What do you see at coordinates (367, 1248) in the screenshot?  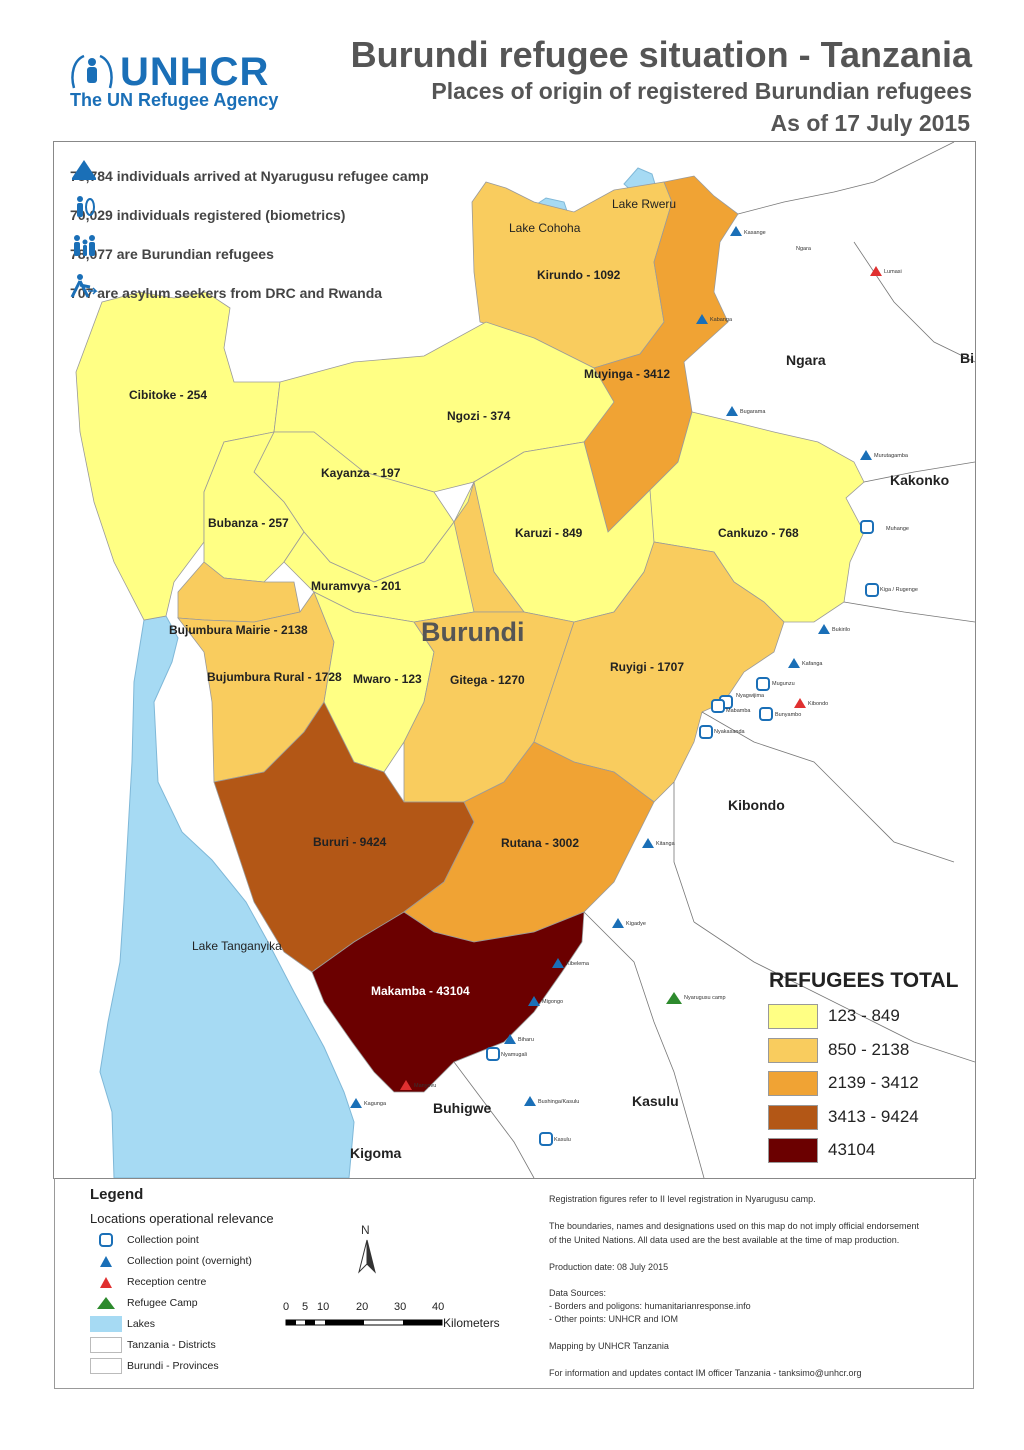 I see `north-arrow-icon: N` at bounding box center [367, 1248].